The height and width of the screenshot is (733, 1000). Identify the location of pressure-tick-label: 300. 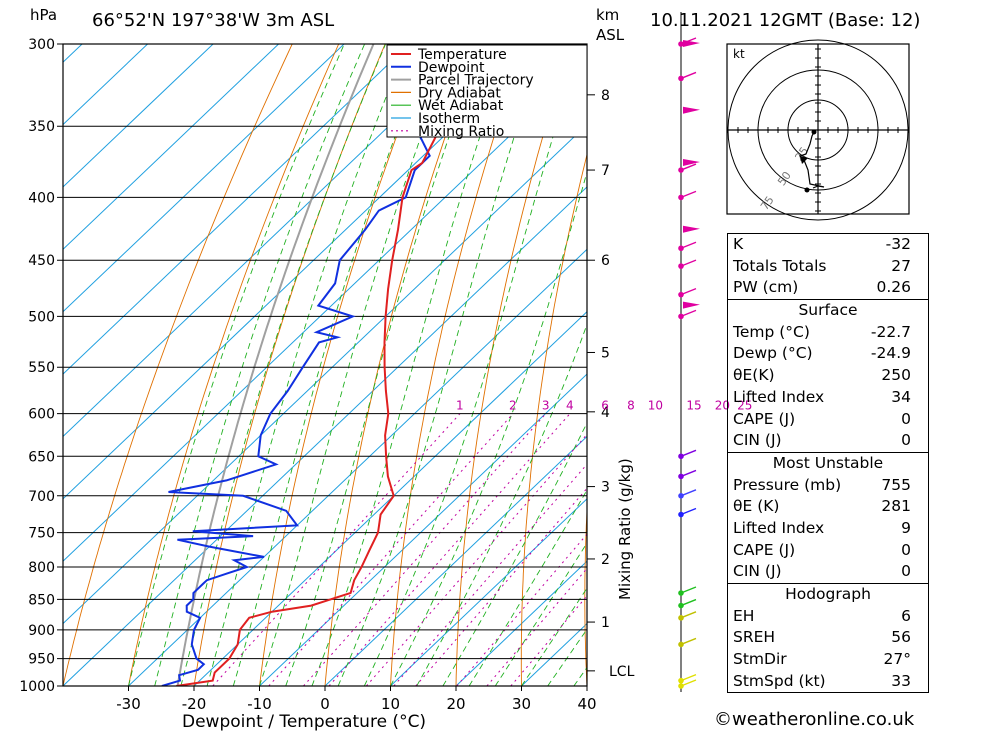
(41, 45).